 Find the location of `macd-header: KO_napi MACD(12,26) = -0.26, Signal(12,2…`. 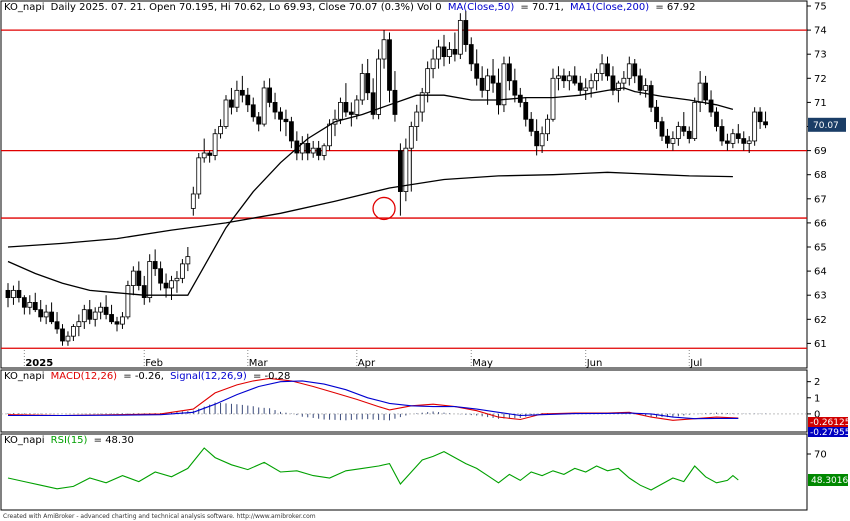

macd-header: KO_napi MACD(12,26) = -0.26, Signal(12,2… is located at coordinates (147, 376).